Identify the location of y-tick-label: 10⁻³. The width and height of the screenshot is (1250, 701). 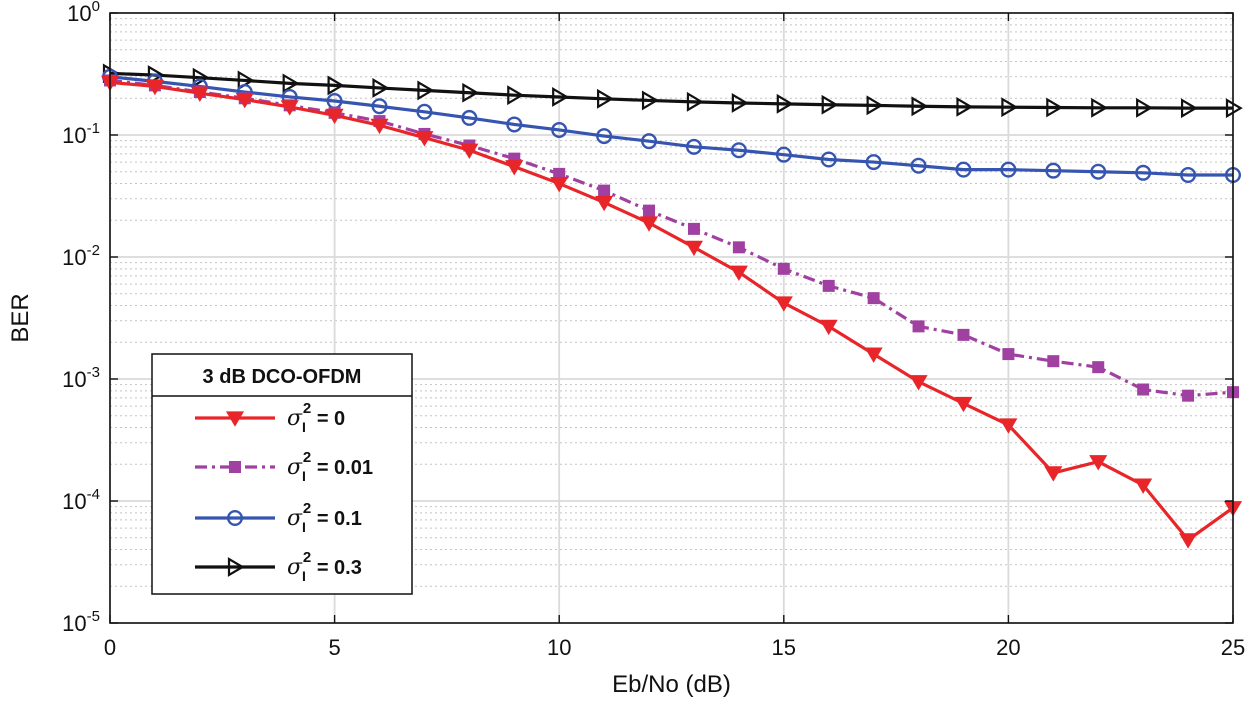
(81, 378).